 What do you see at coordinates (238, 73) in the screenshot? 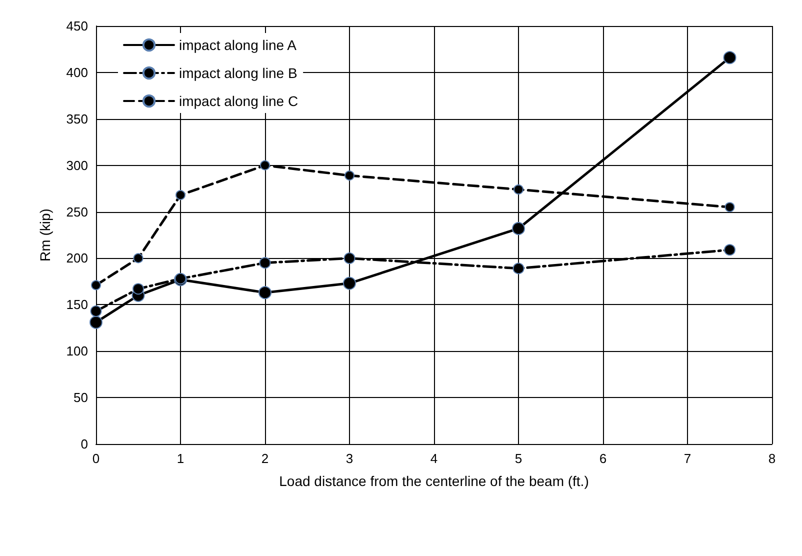
I see `legend-label: impact along line B` at bounding box center [238, 73].